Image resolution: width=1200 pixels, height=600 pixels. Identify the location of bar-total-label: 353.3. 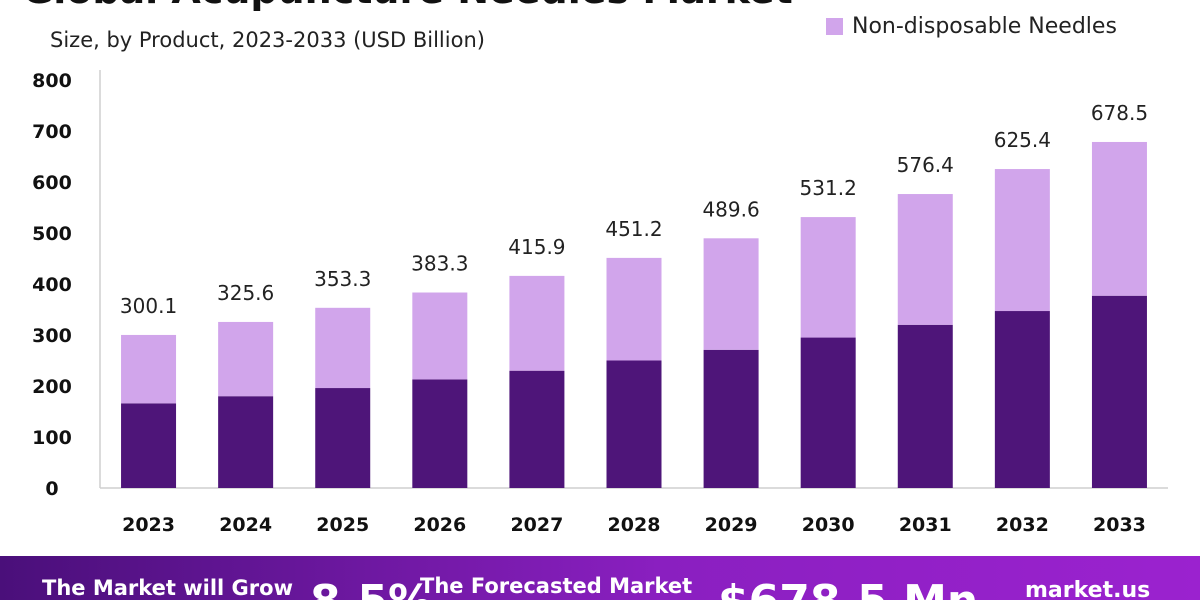
(342, 279).